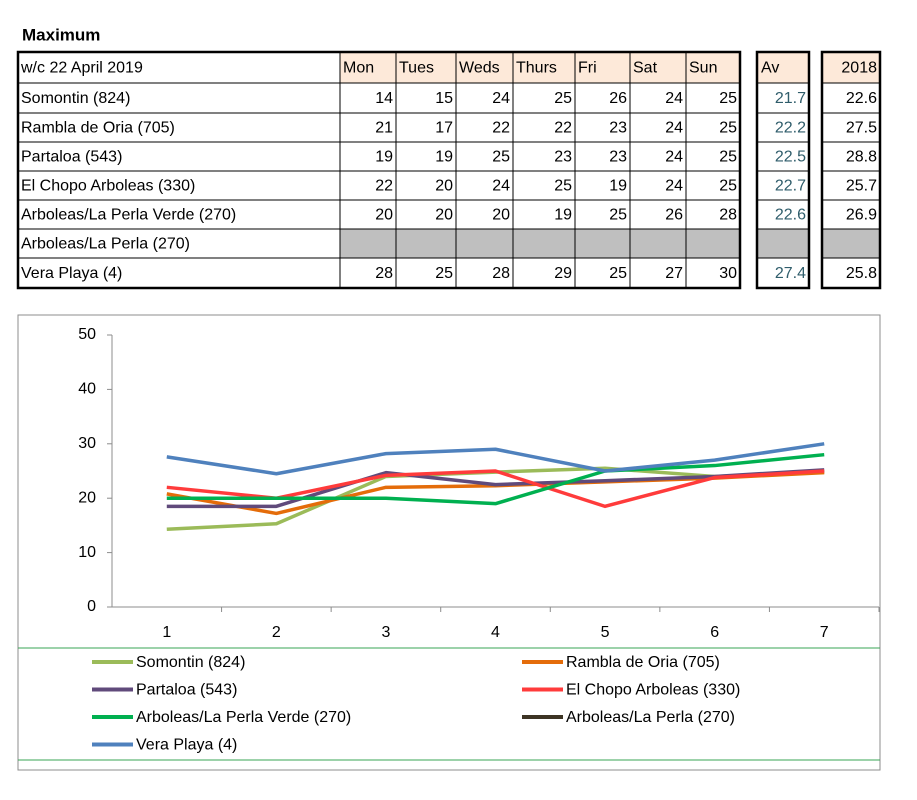 The height and width of the screenshot is (800, 917). I want to click on prev-value: 25.7, so click(861, 186).